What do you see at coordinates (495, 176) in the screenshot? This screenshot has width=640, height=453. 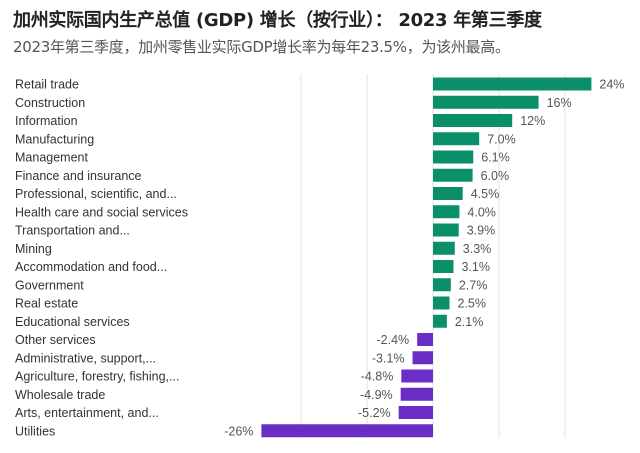 I see `data-label: 6.0%` at bounding box center [495, 176].